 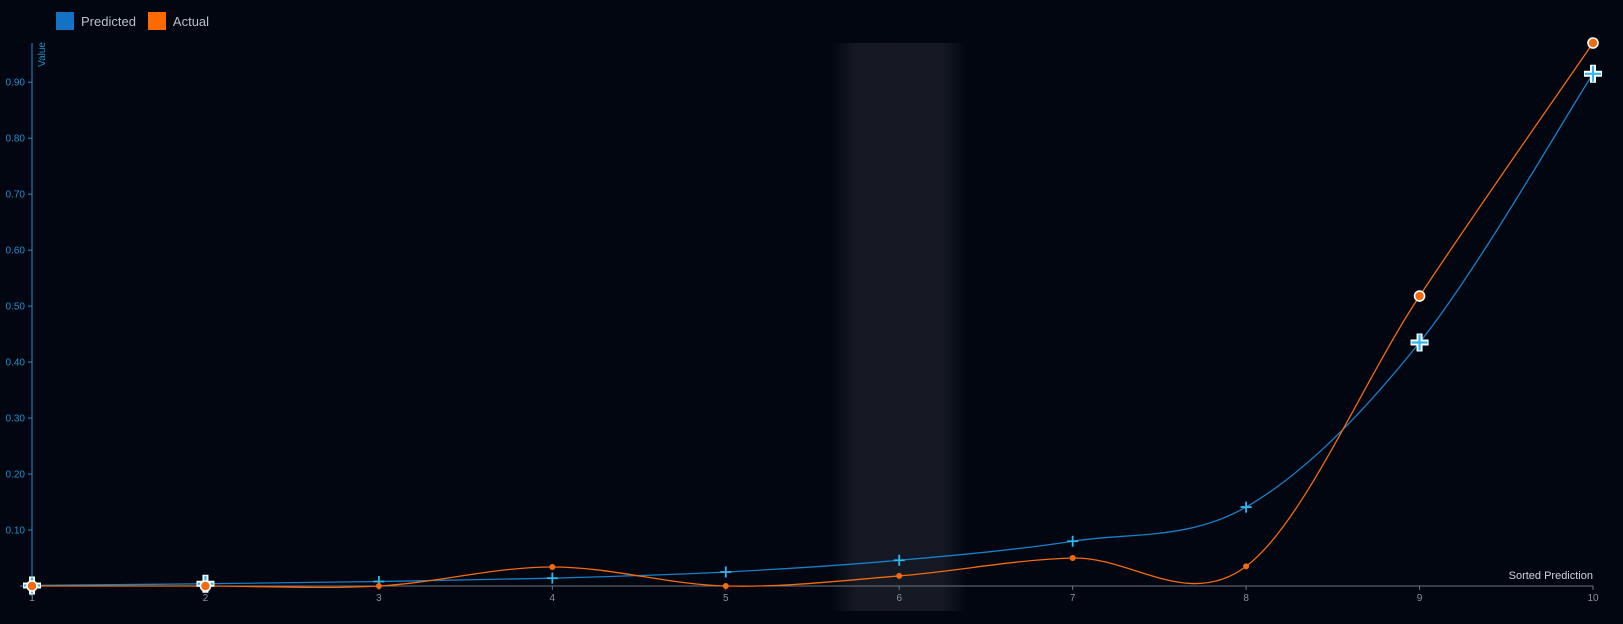 I want to click on x-tick-label: 7, so click(x=1073, y=598).